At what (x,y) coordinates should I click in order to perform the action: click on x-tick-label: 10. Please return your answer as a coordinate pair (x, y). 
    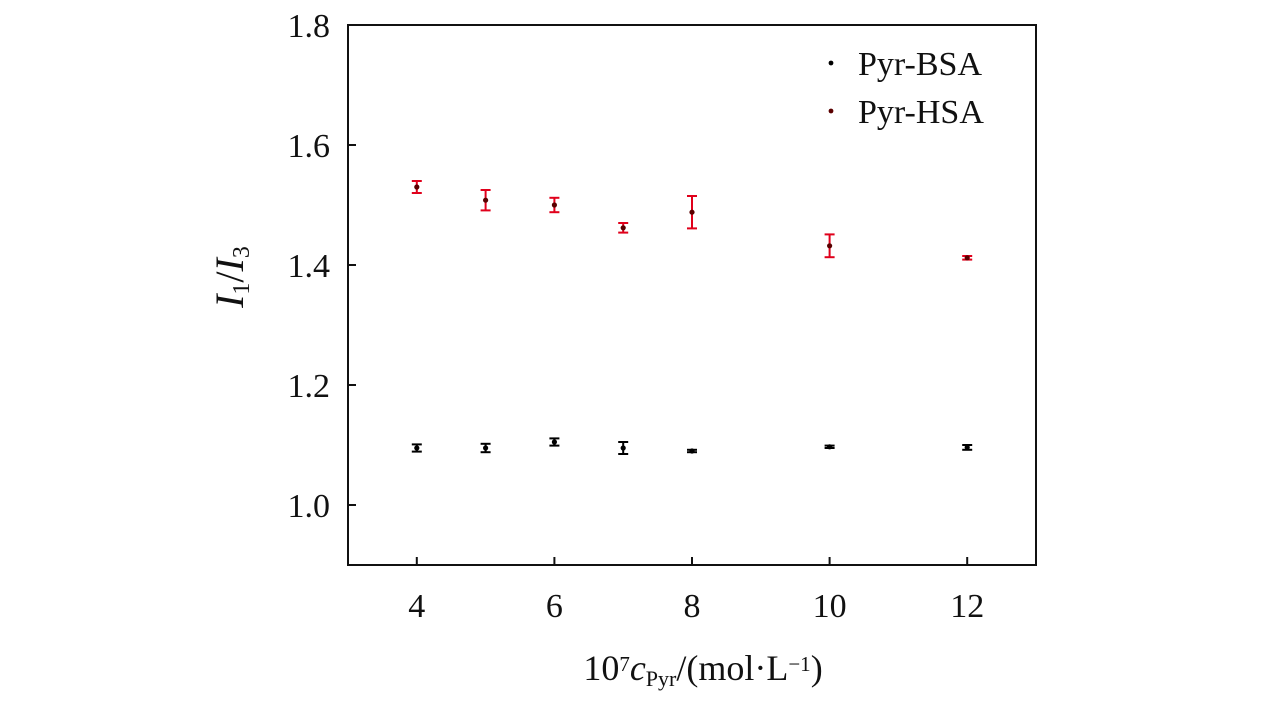
    Looking at the image, I should click on (830, 606).